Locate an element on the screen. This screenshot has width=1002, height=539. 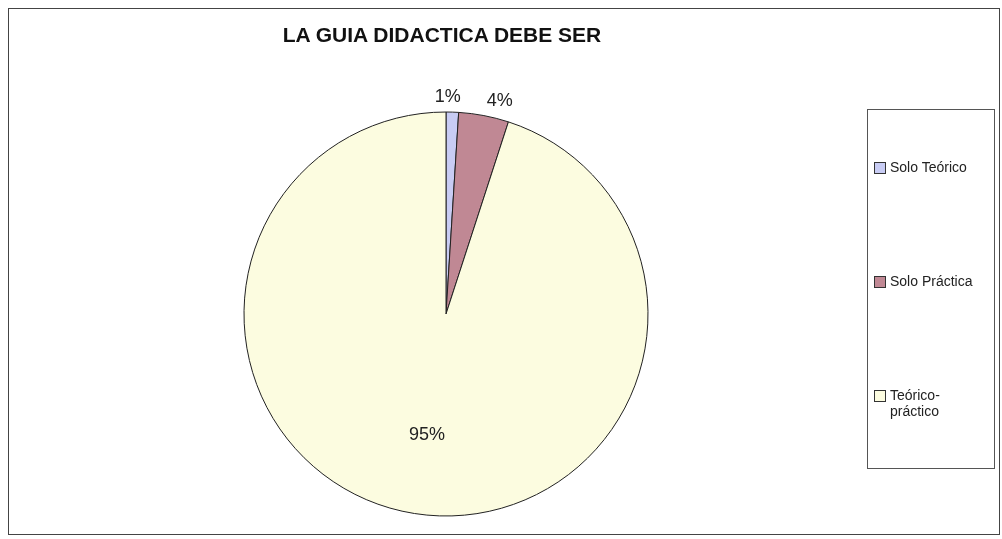
data-label: 4% is located at coordinates (499, 99).